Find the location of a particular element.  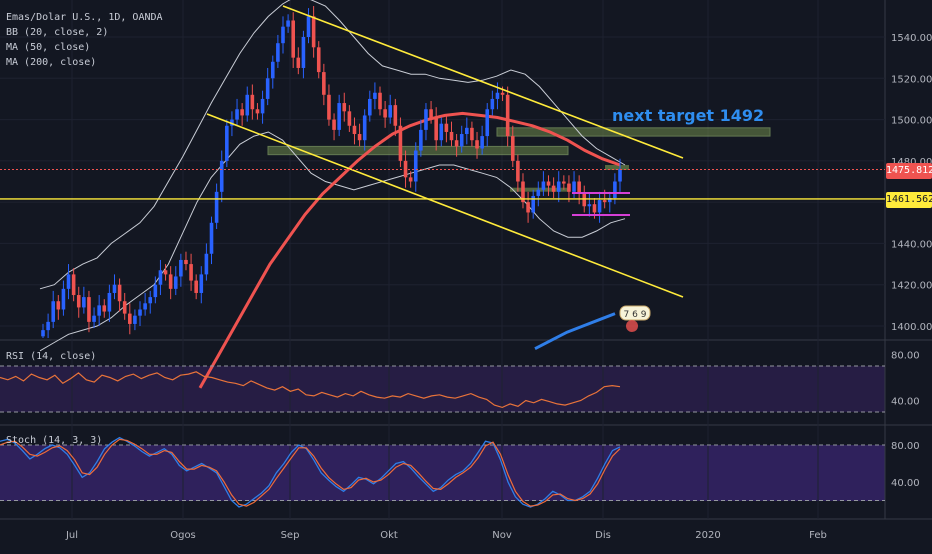

event-badge-dot is located at coordinates (632, 326).